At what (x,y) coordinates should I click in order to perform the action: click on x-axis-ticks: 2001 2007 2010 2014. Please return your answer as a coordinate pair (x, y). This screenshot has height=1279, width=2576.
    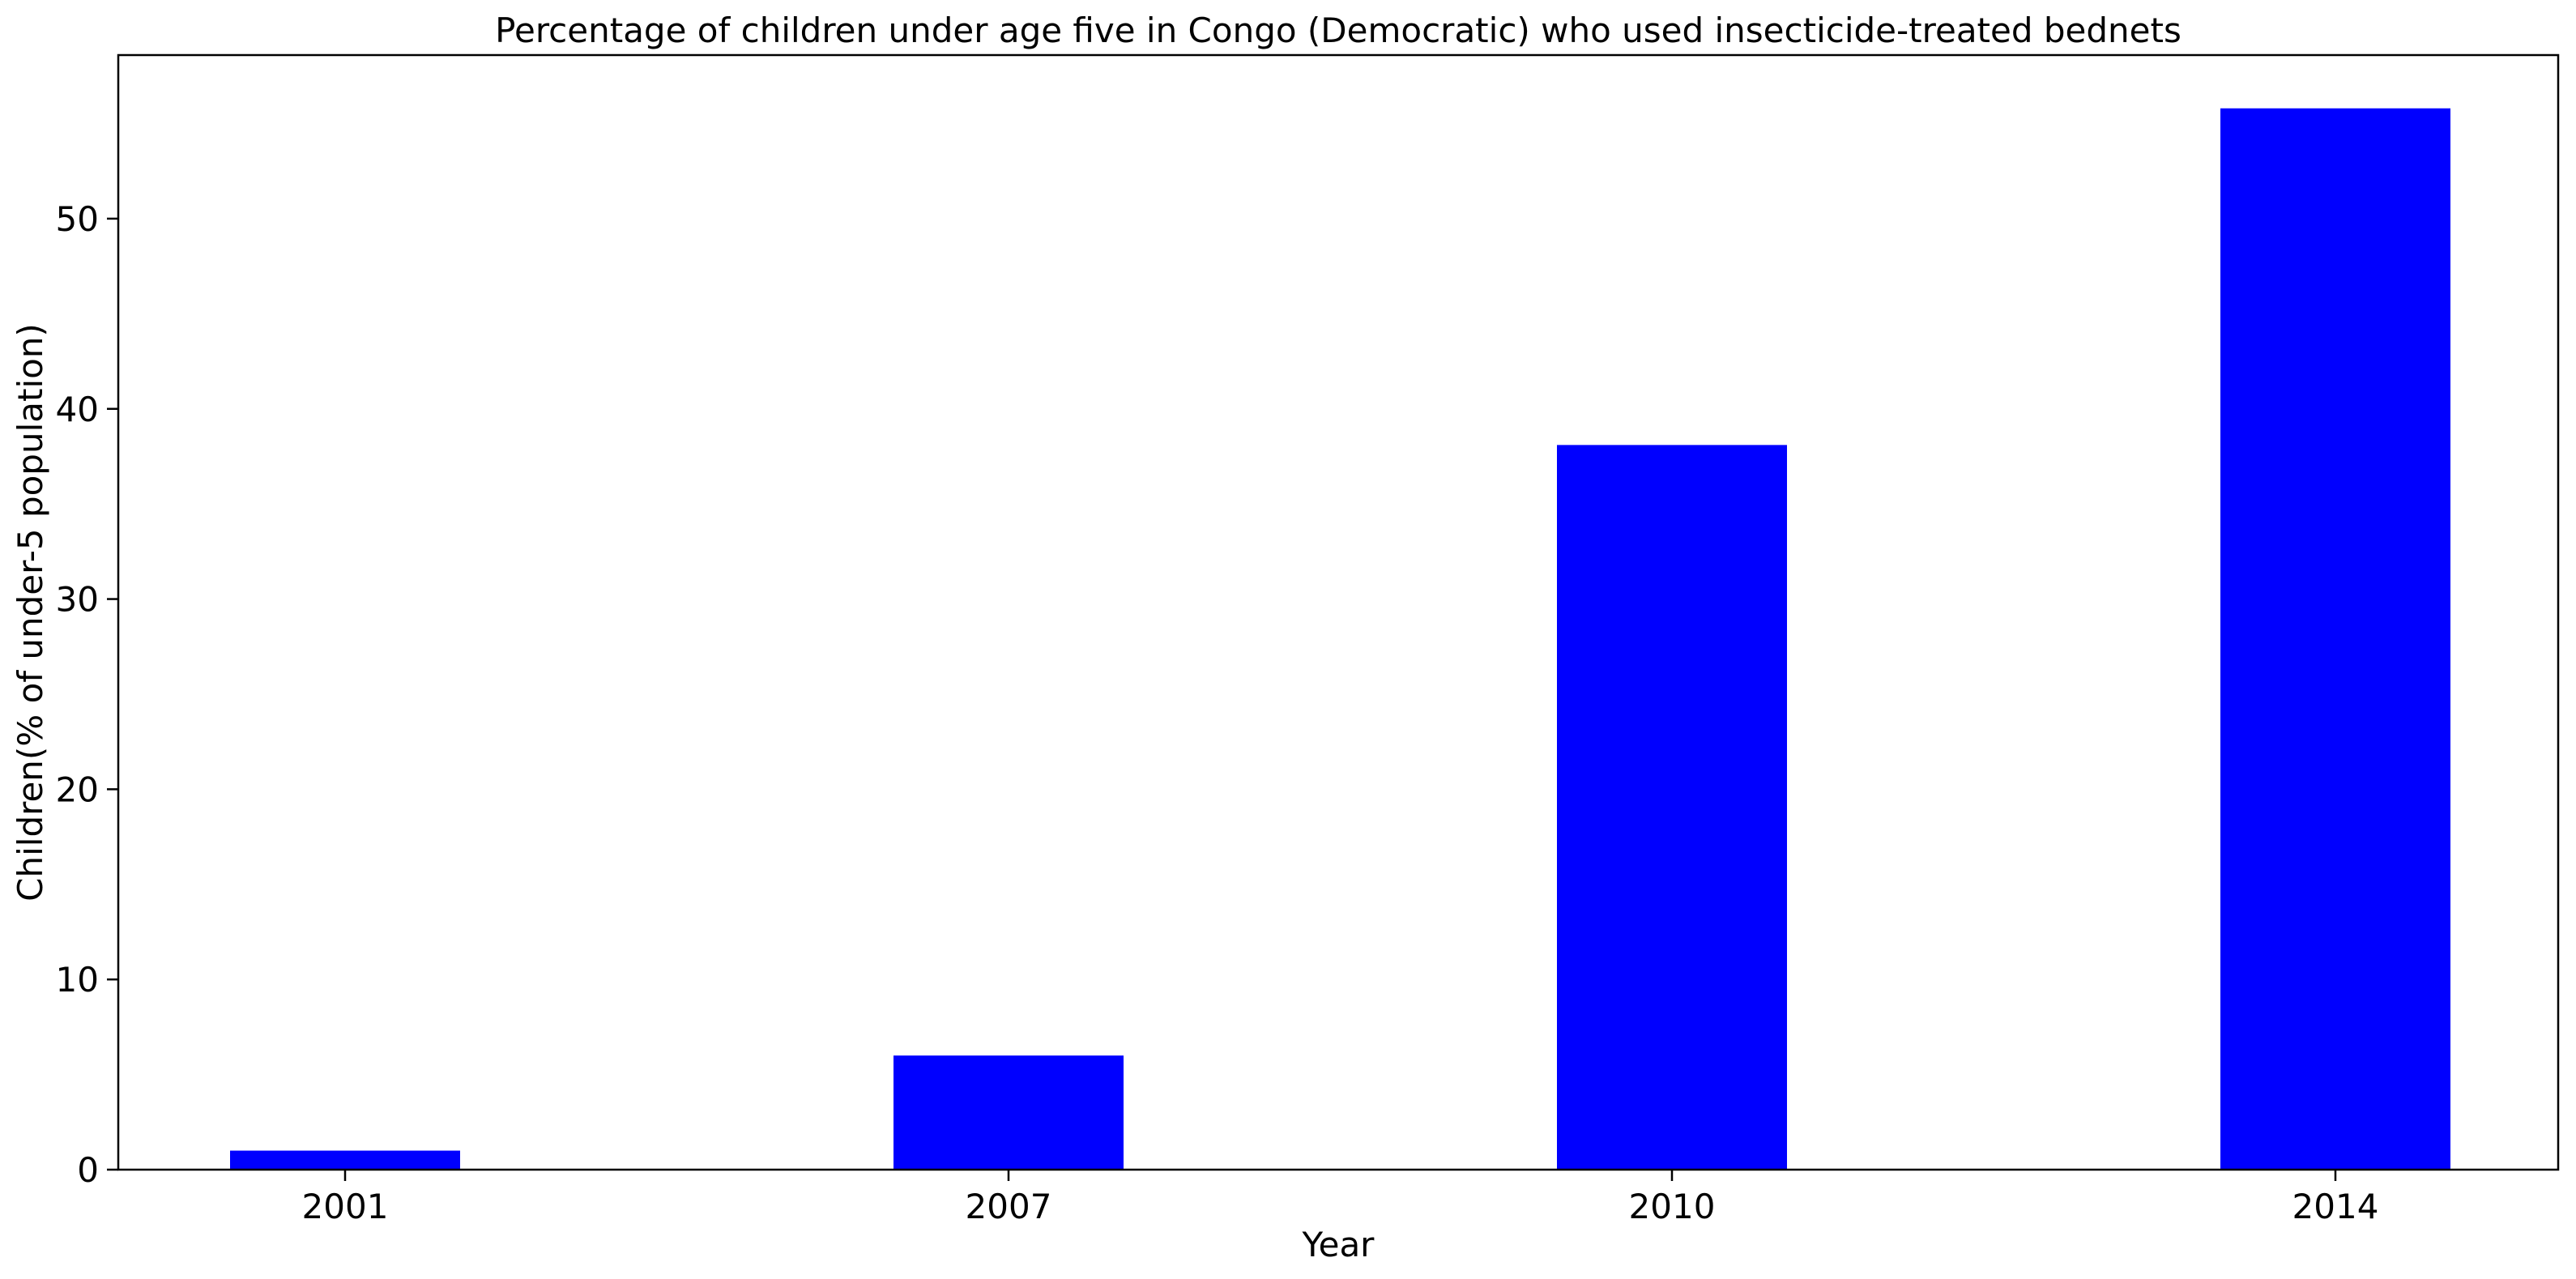
    Looking at the image, I should click on (1341, 1198).